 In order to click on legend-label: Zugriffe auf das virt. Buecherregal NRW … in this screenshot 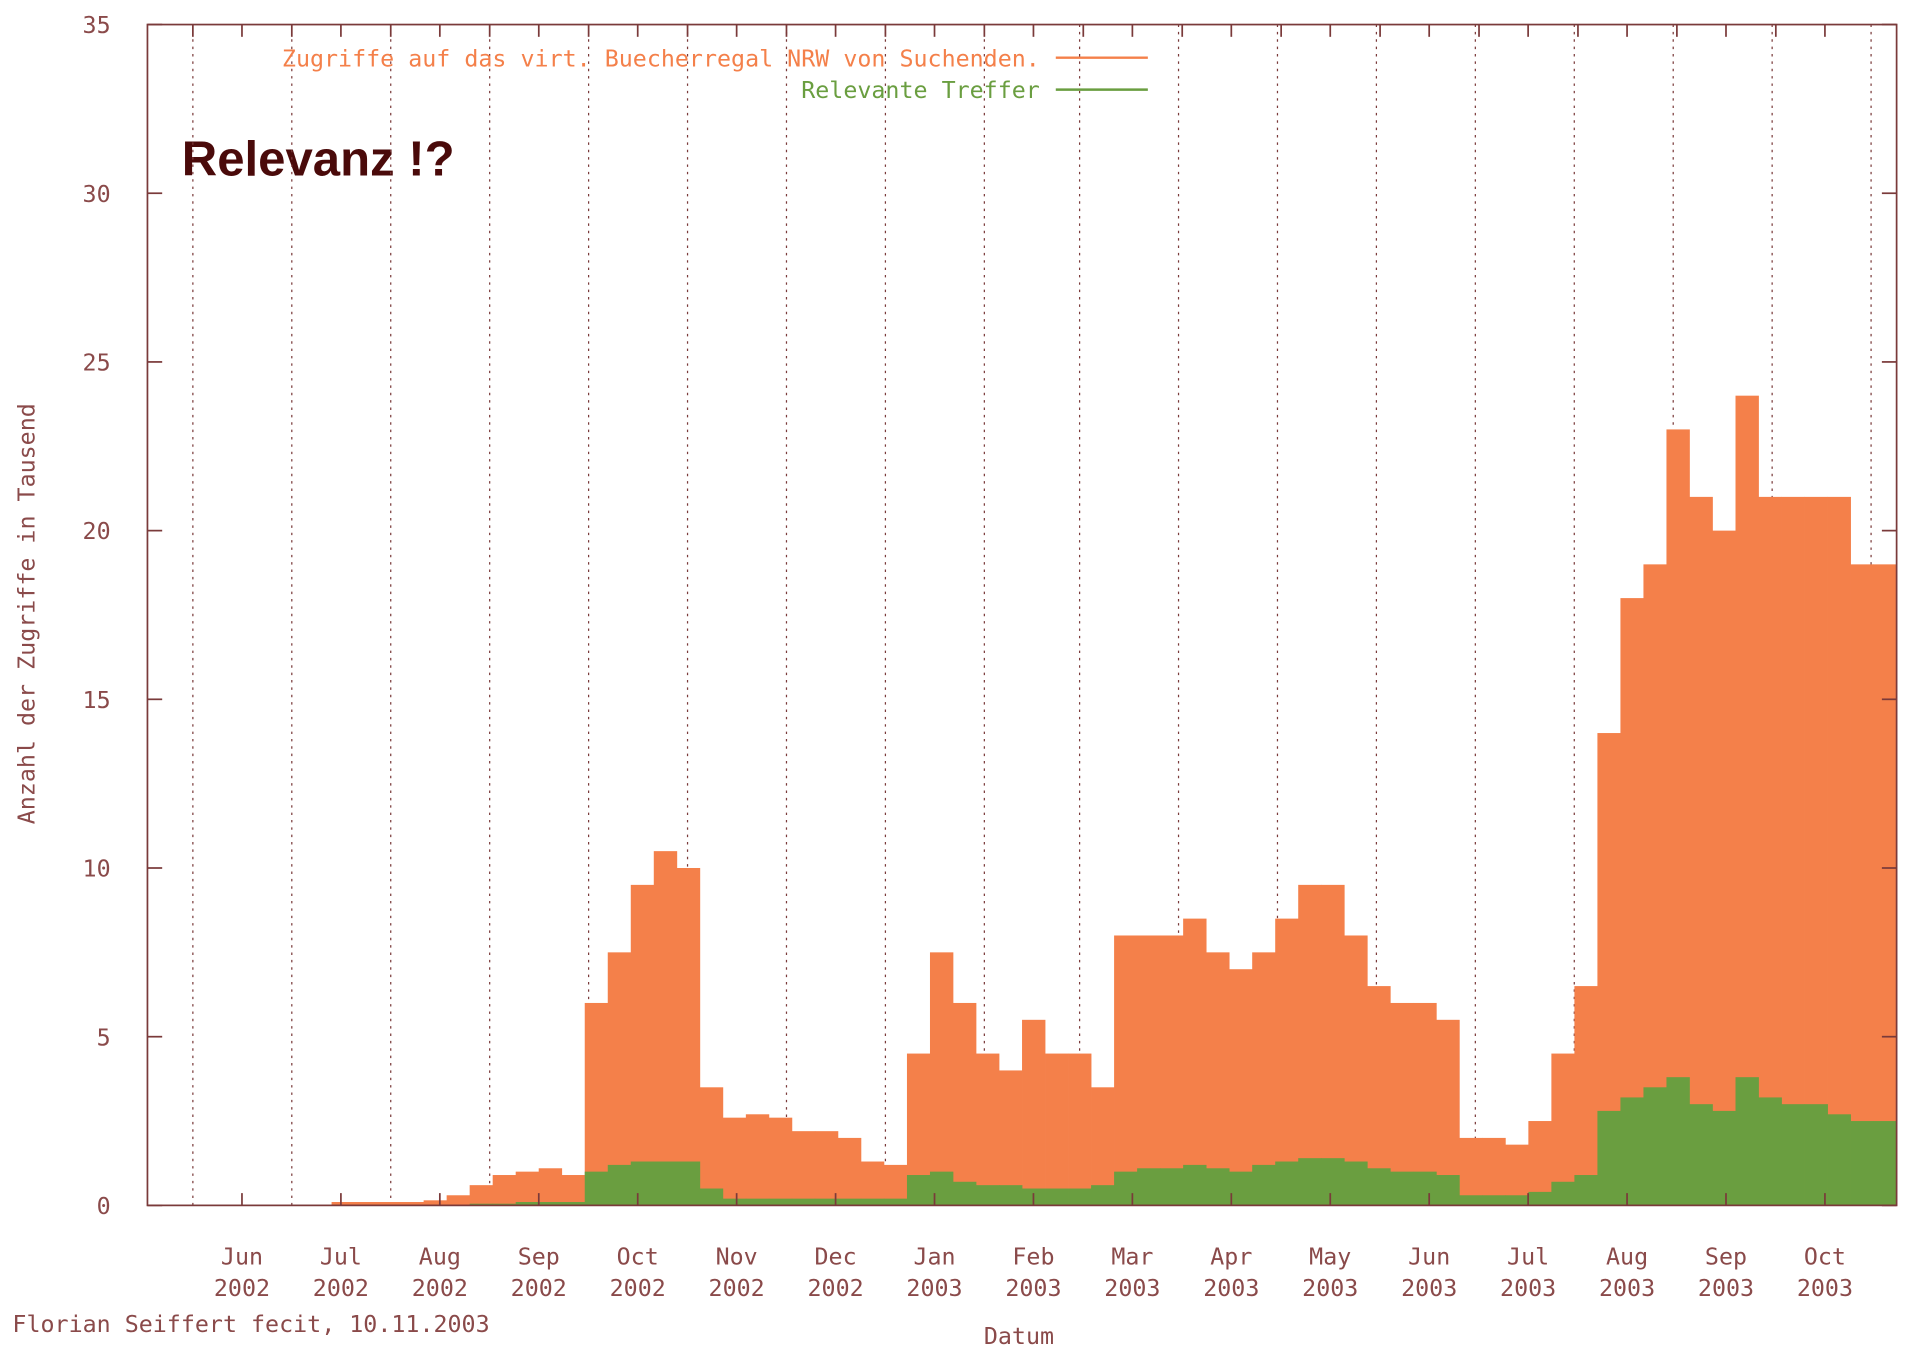, I will do `click(661, 58)`.